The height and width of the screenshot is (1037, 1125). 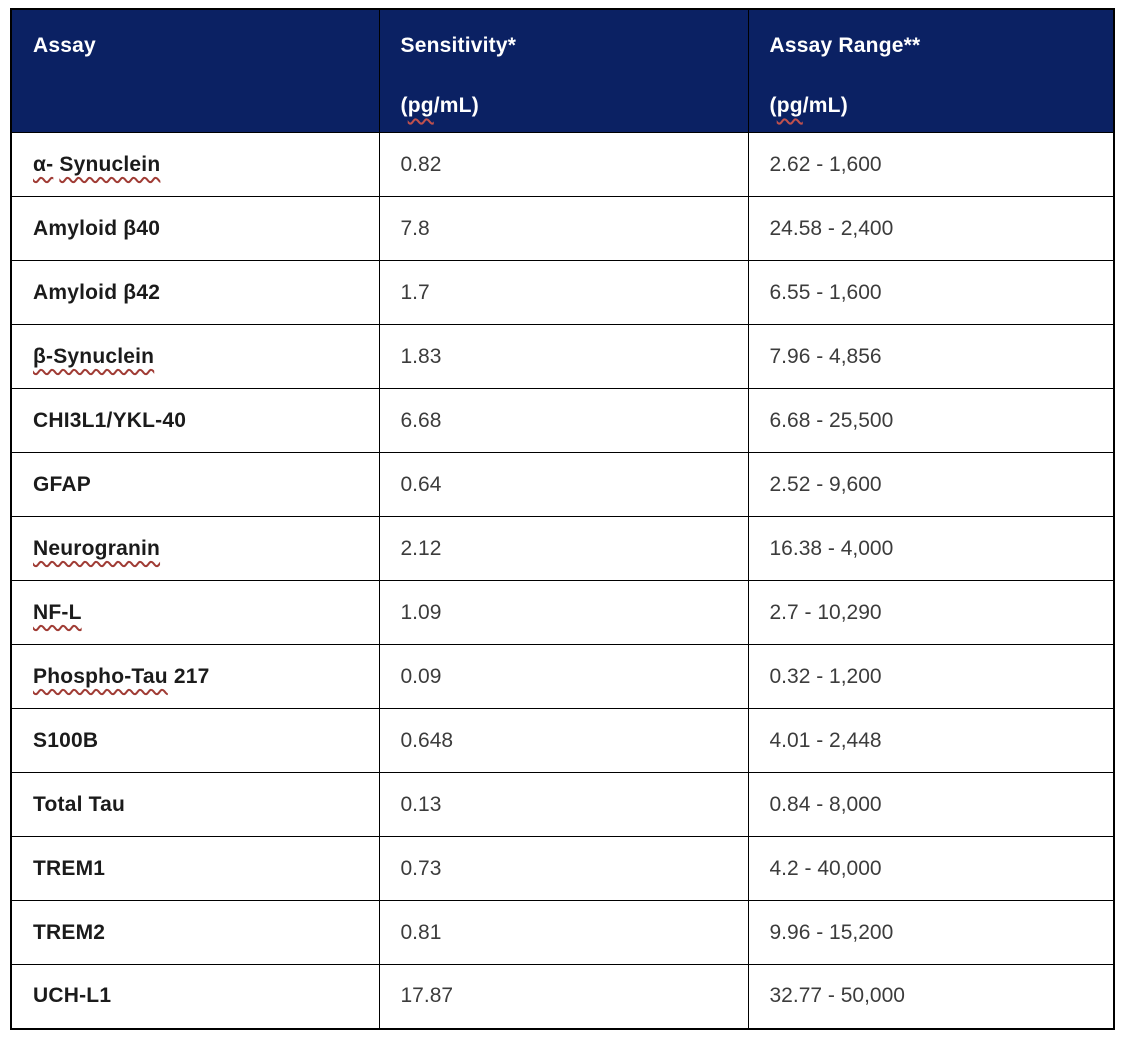 I want to click on misspelled-word: β-Synuclein, so click(x=94, y=356).